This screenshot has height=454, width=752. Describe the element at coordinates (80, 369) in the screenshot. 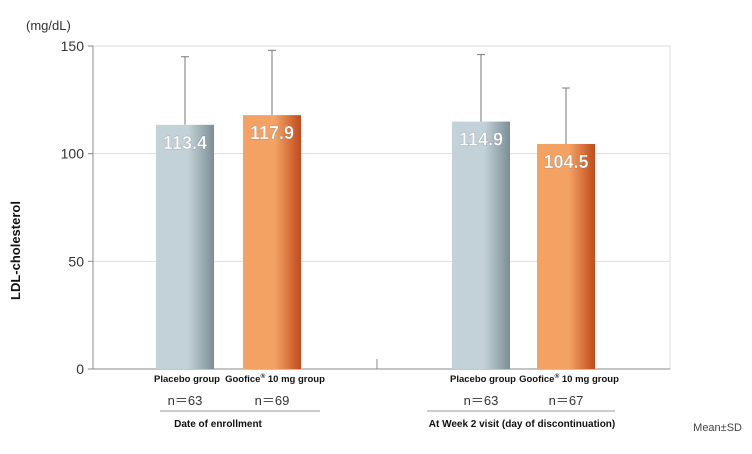

I see `y-tick-label: 0` at that location.